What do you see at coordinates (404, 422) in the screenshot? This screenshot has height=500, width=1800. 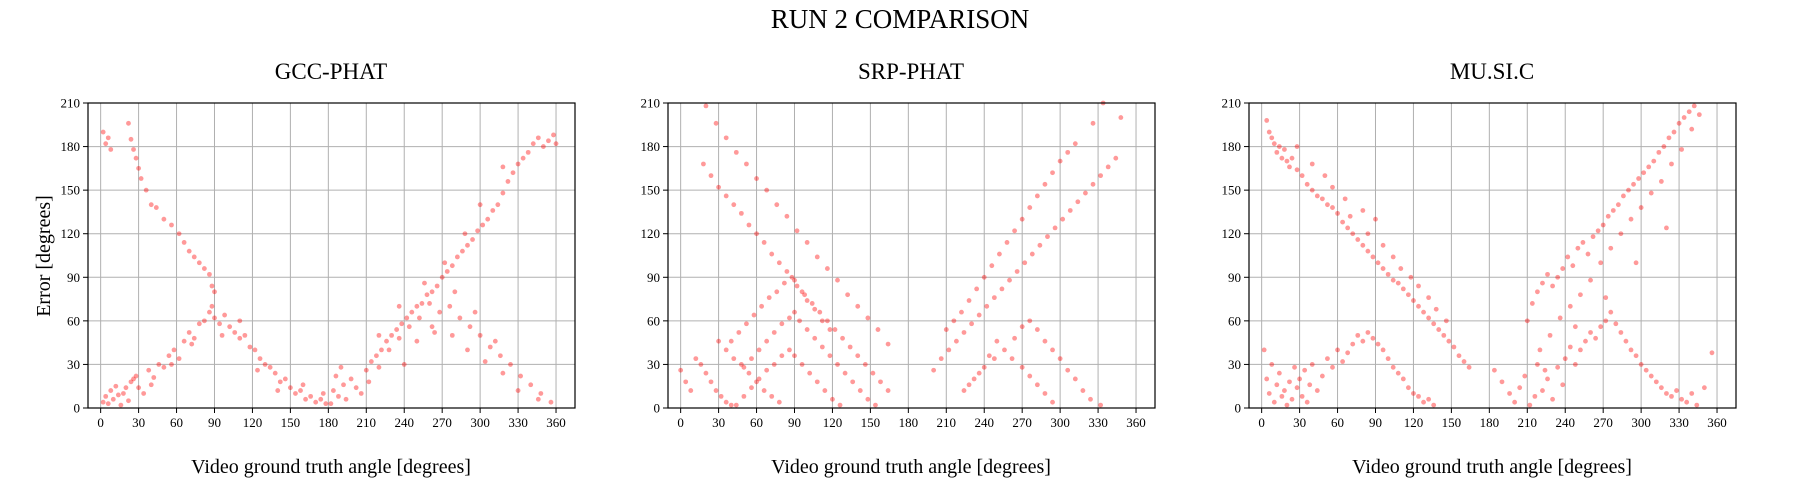 I see `x-tick-label: 240` at bounding box center [404, 422].